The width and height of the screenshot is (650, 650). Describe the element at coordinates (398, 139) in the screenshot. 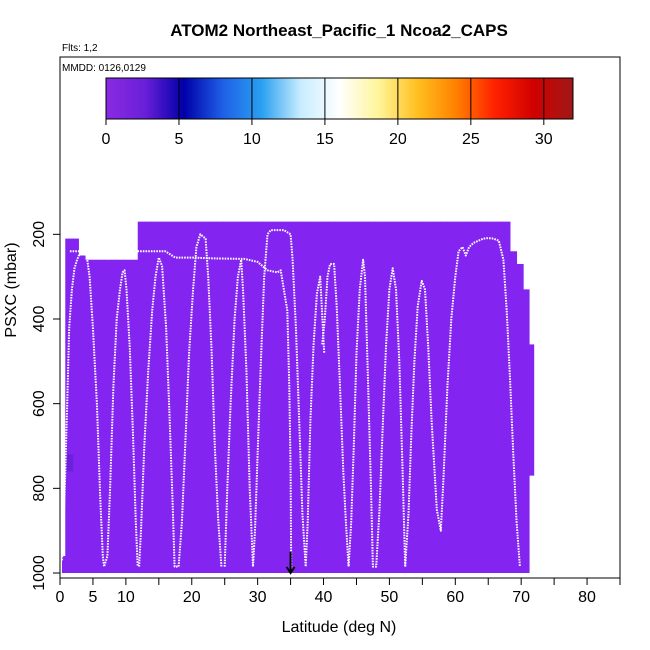

I see `colorbar-tick-label: 20` at that location.